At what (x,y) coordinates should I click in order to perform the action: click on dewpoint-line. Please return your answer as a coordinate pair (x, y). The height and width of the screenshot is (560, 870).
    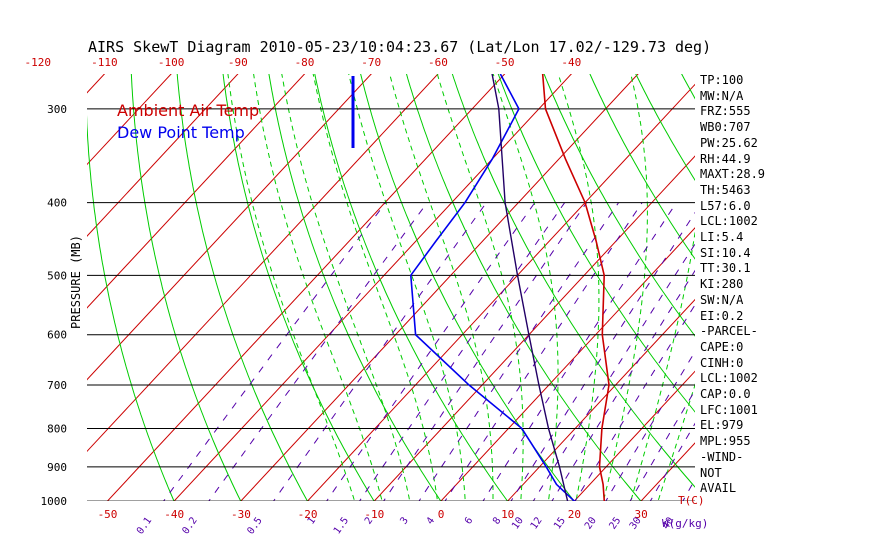
    Looking at the image, I should click on (492, 287).